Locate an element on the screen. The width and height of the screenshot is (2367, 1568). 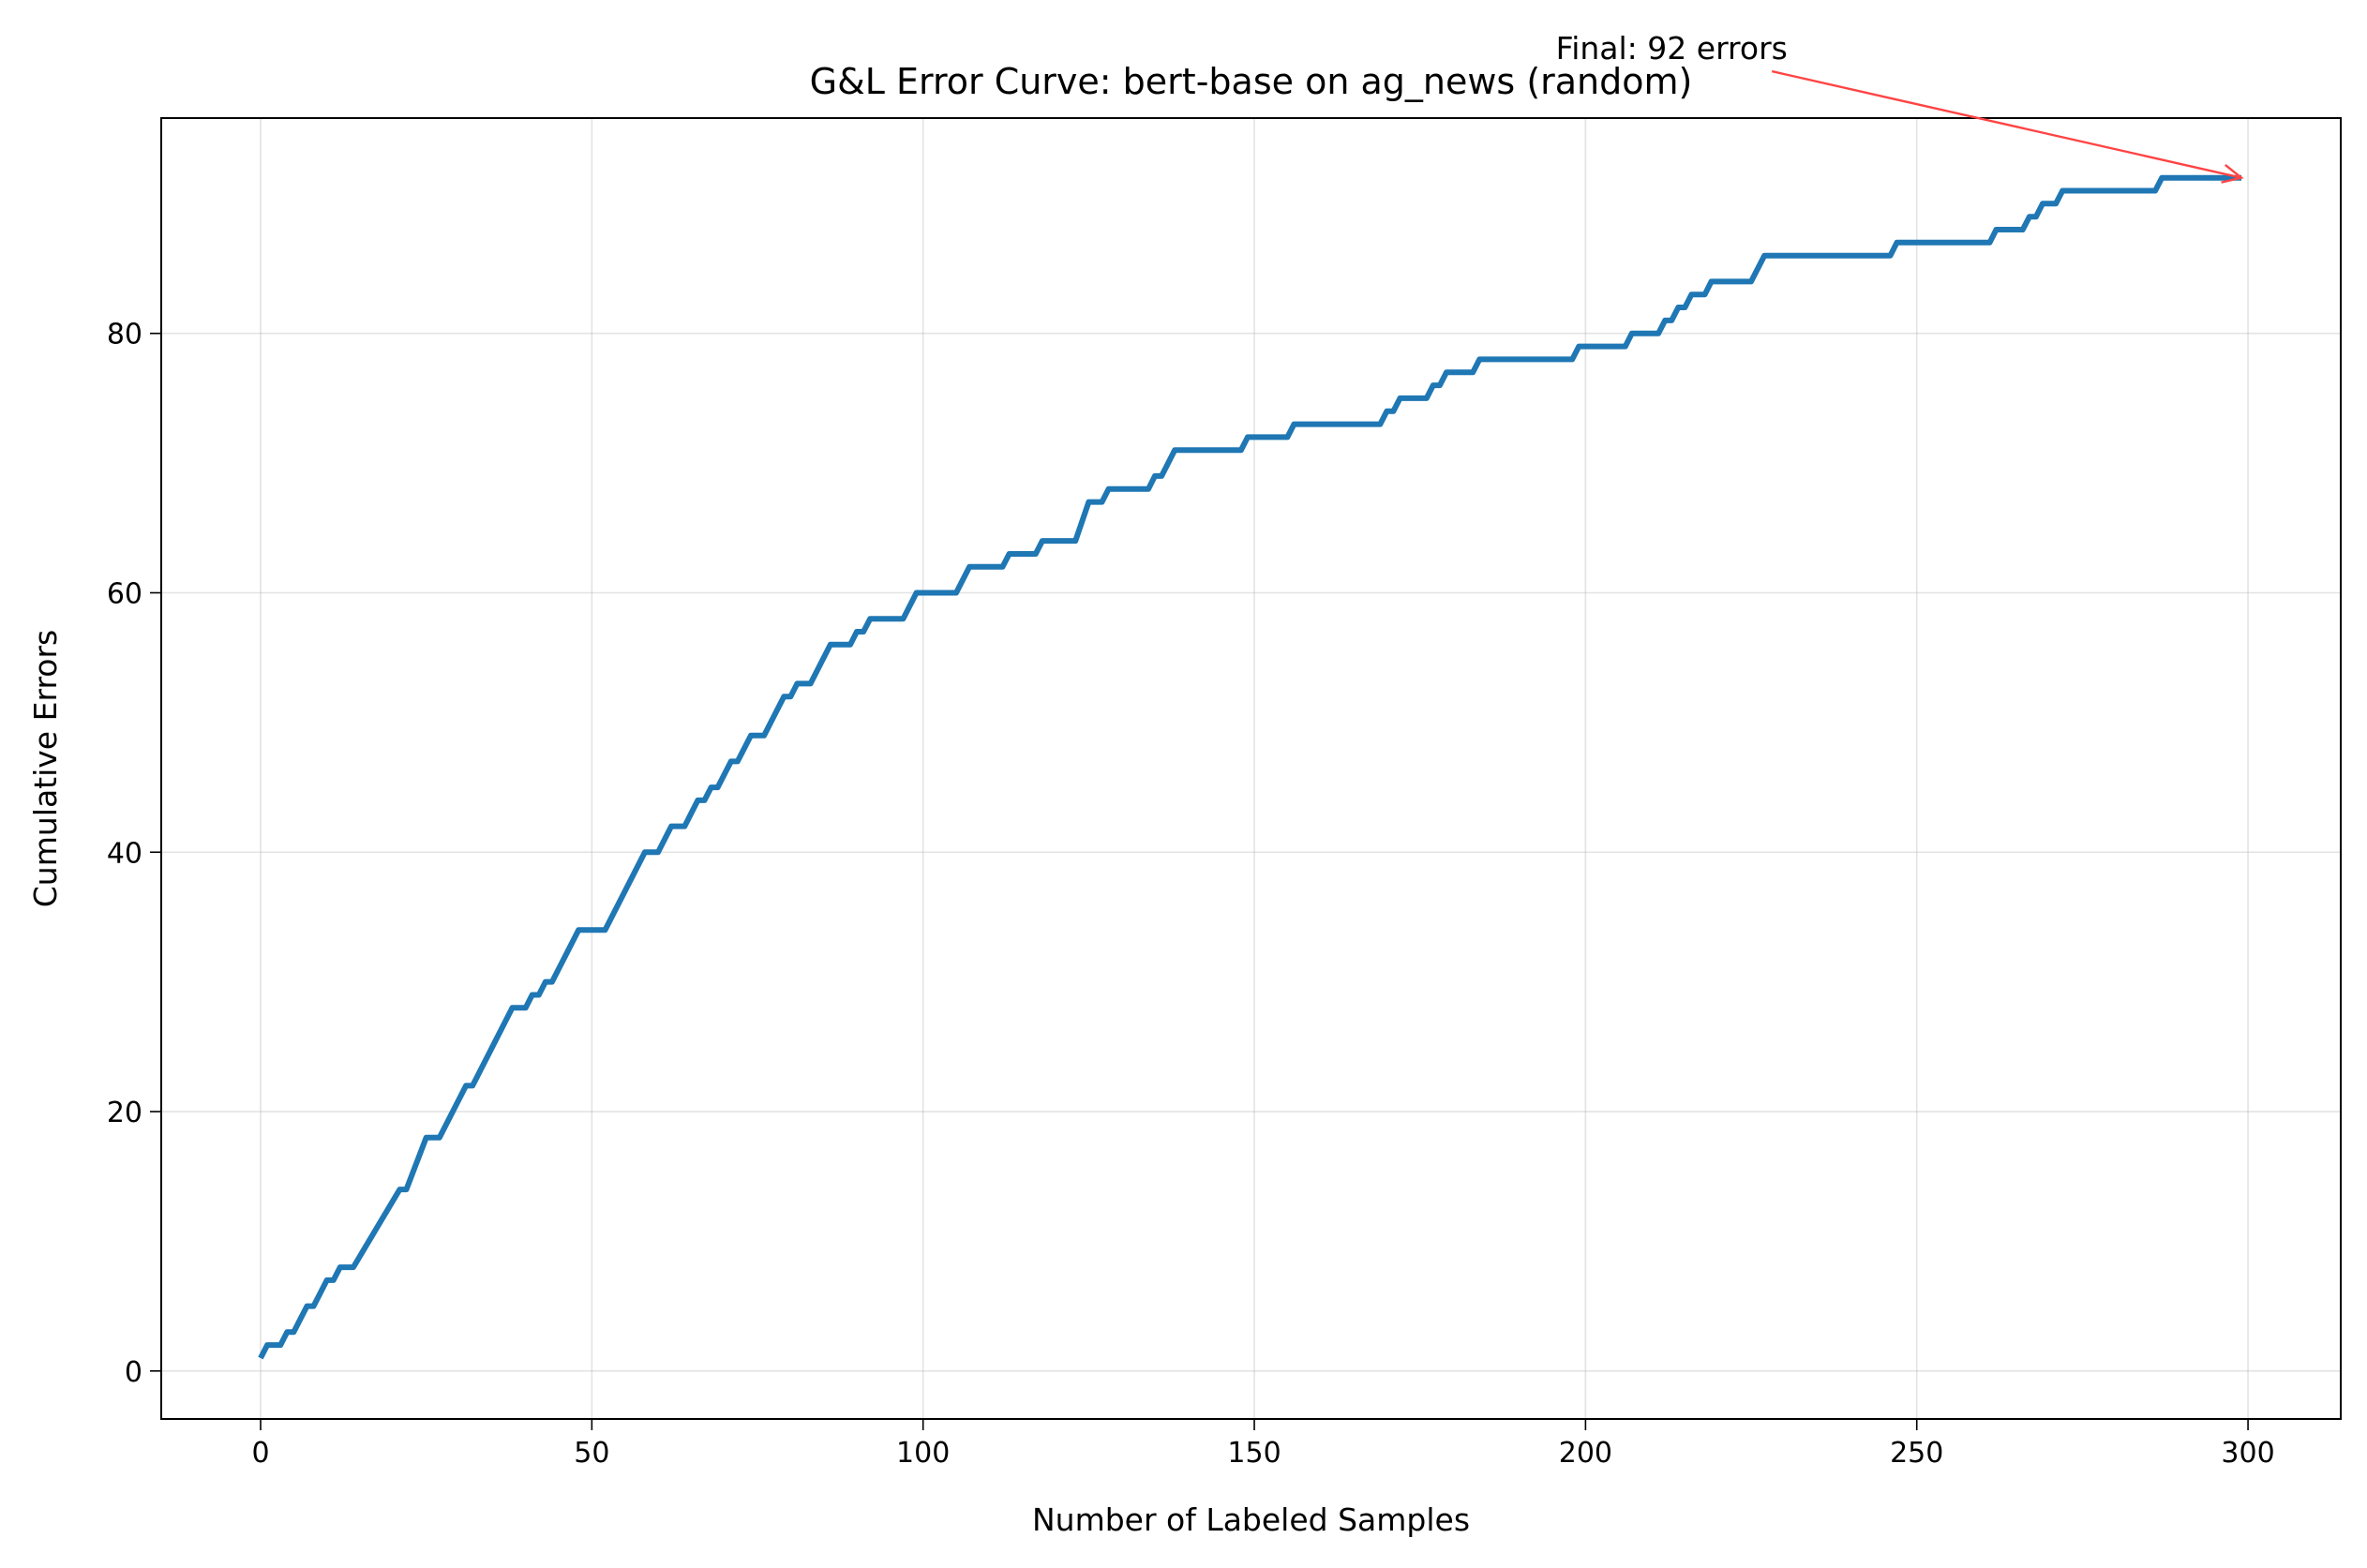
x-tick-label: 200 is located at coordinates (1585, 1454).